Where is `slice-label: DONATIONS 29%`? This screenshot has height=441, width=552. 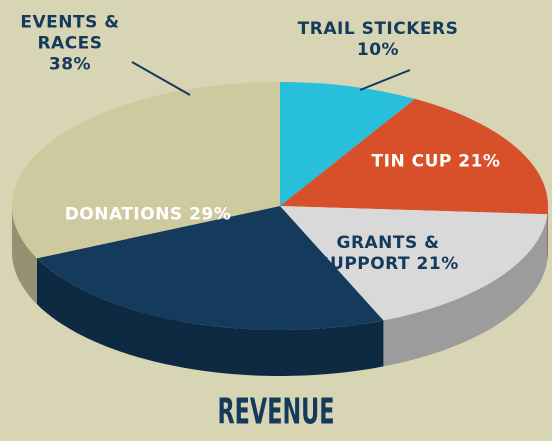
slice-label: DONATIONS 29% is located at coordinates (148, 215).